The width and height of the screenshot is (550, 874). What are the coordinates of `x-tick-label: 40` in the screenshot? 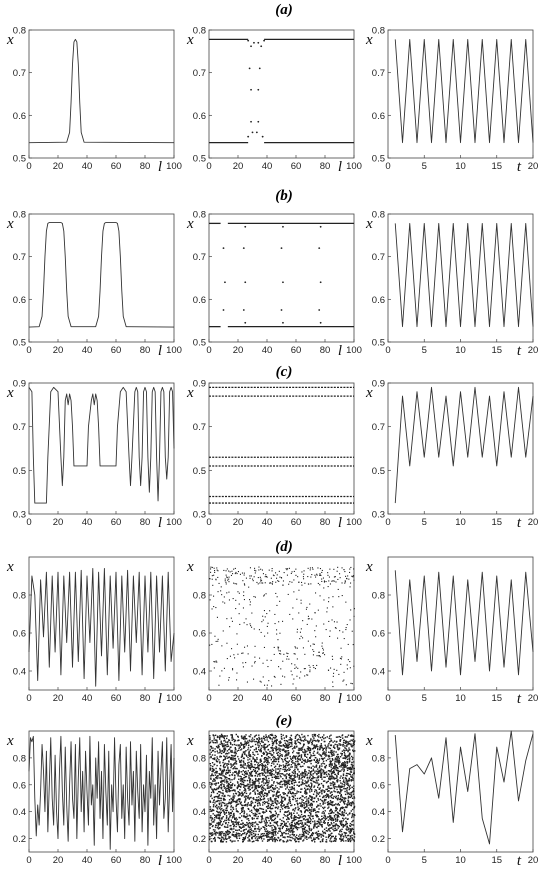 It's located at (87, 350).